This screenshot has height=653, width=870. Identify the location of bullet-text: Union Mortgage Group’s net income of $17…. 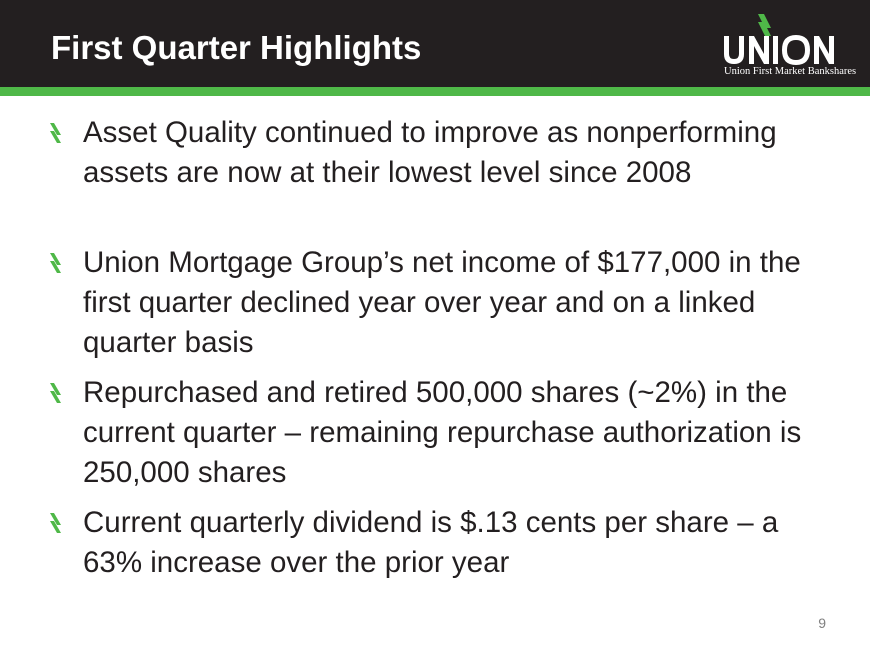
(442, 302).